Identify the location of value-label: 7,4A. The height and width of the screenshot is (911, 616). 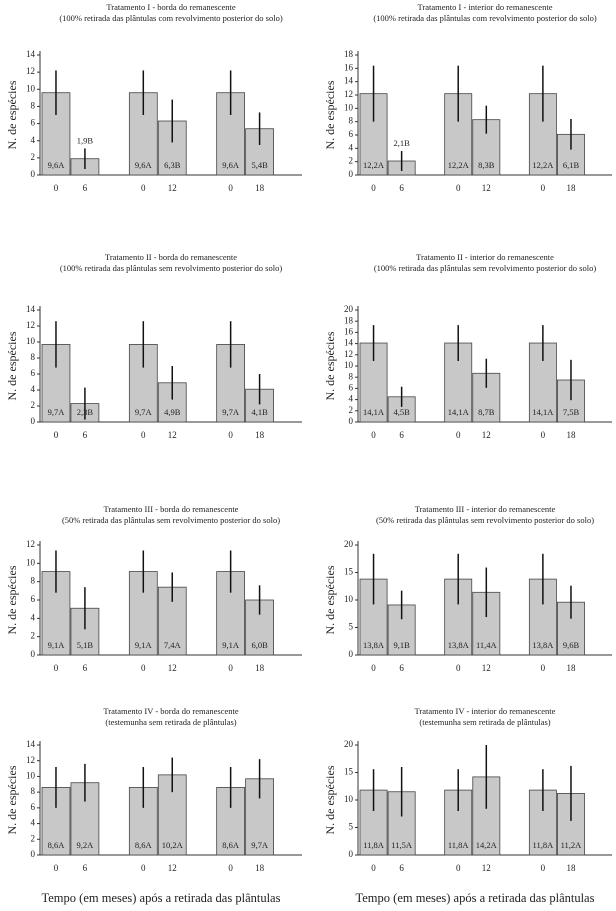
(173, 645).